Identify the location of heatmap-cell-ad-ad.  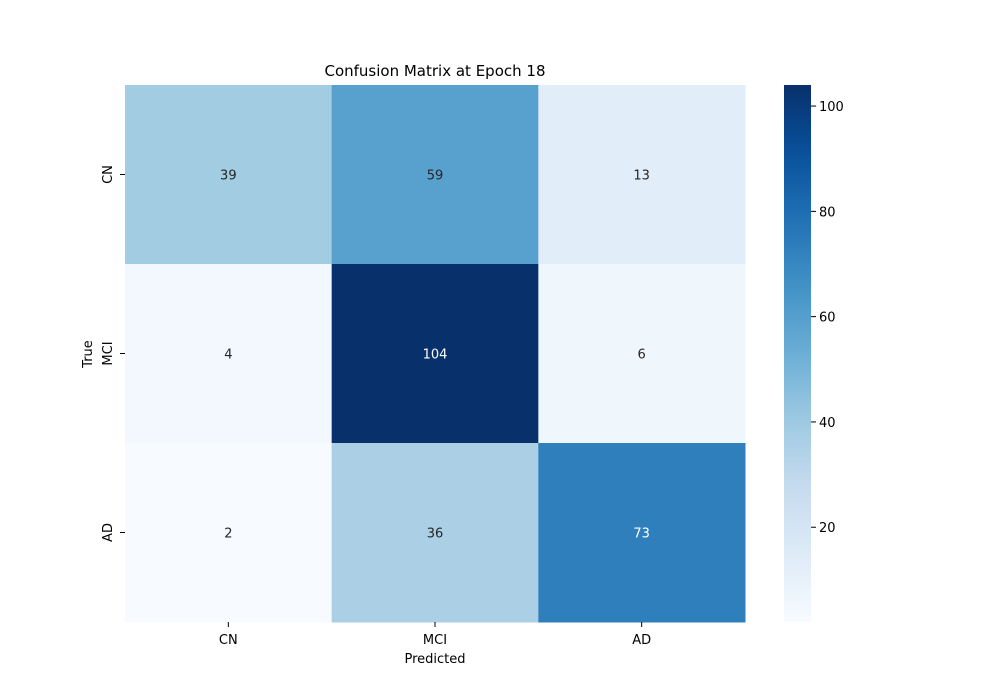
(642, 533).